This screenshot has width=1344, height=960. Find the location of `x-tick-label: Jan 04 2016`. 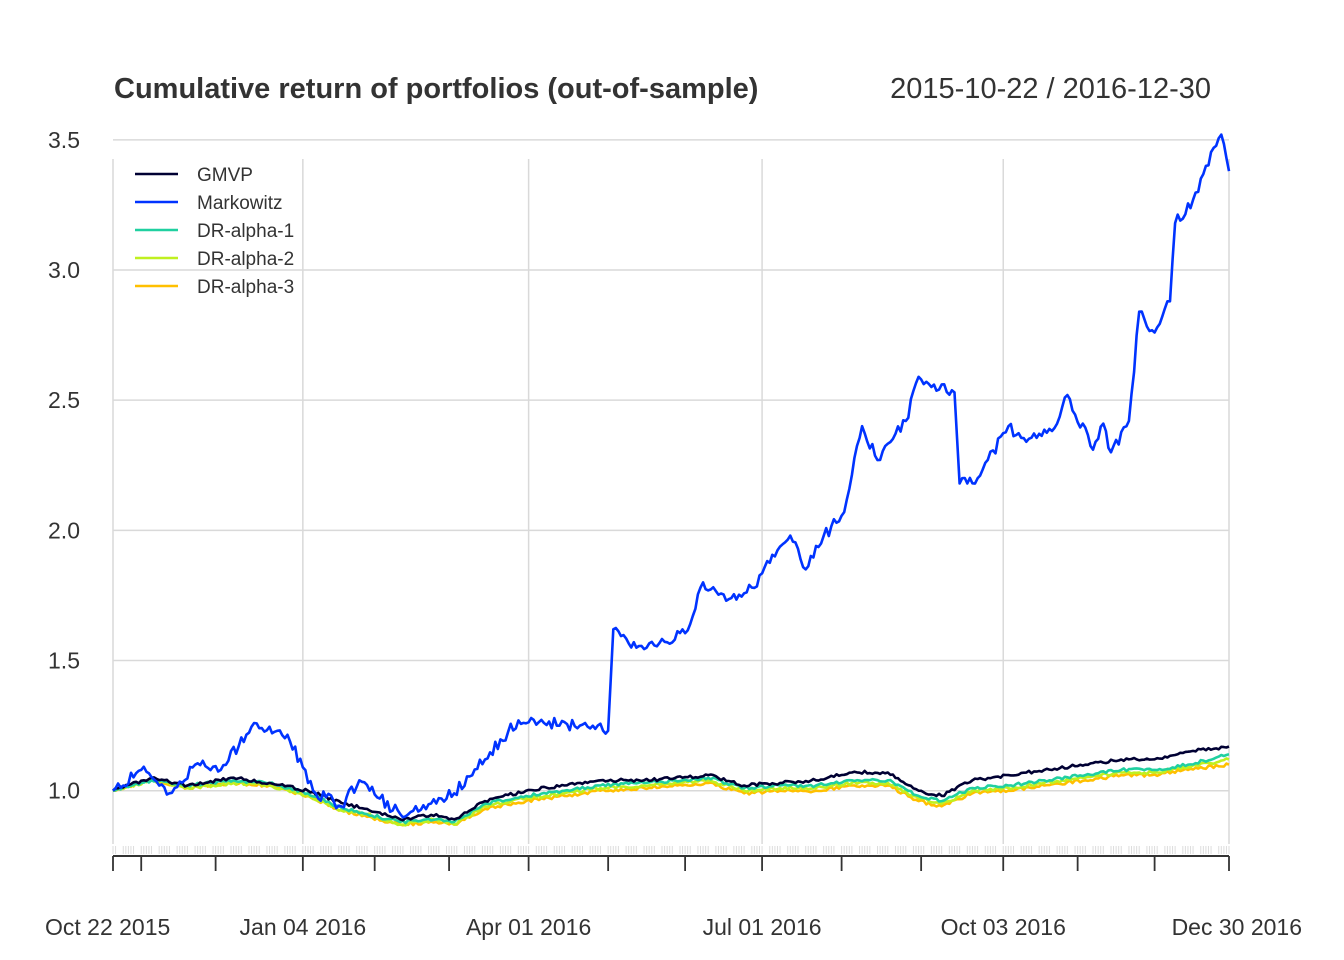

x-tick-label: Jan 04 2016 is located at coordinates (303, 927).